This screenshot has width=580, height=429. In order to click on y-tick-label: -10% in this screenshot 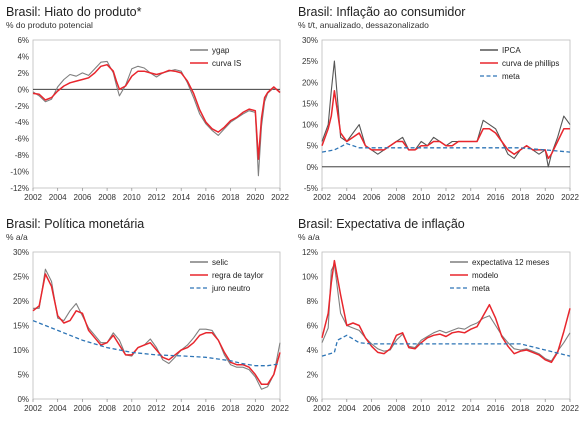, I will do `click(19, 172)`.